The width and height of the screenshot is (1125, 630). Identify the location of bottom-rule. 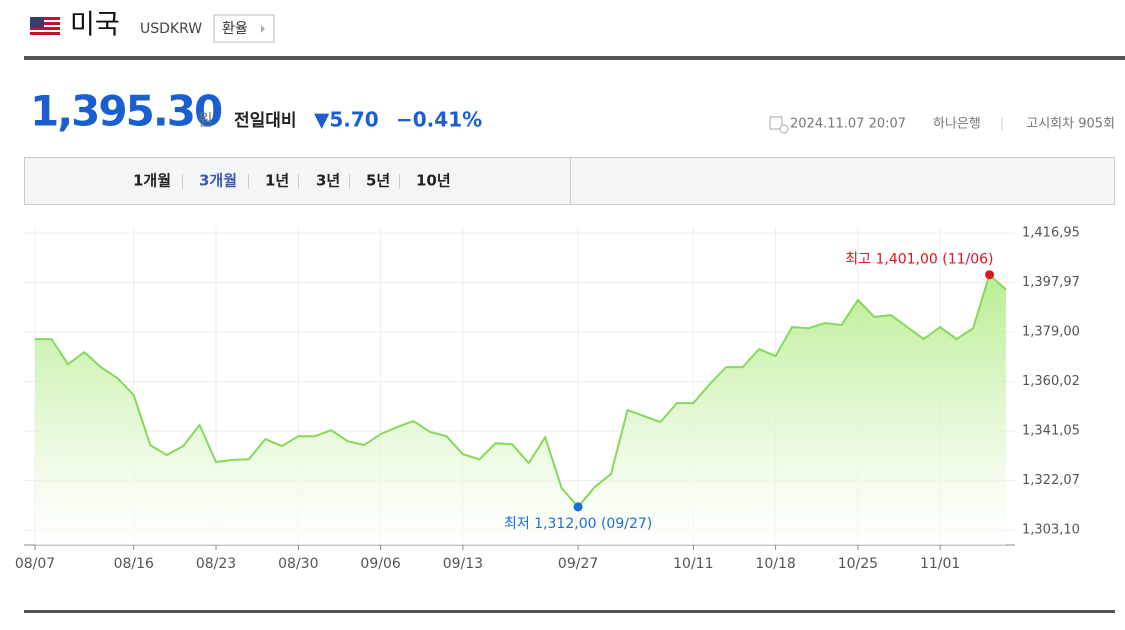
(569, 611).